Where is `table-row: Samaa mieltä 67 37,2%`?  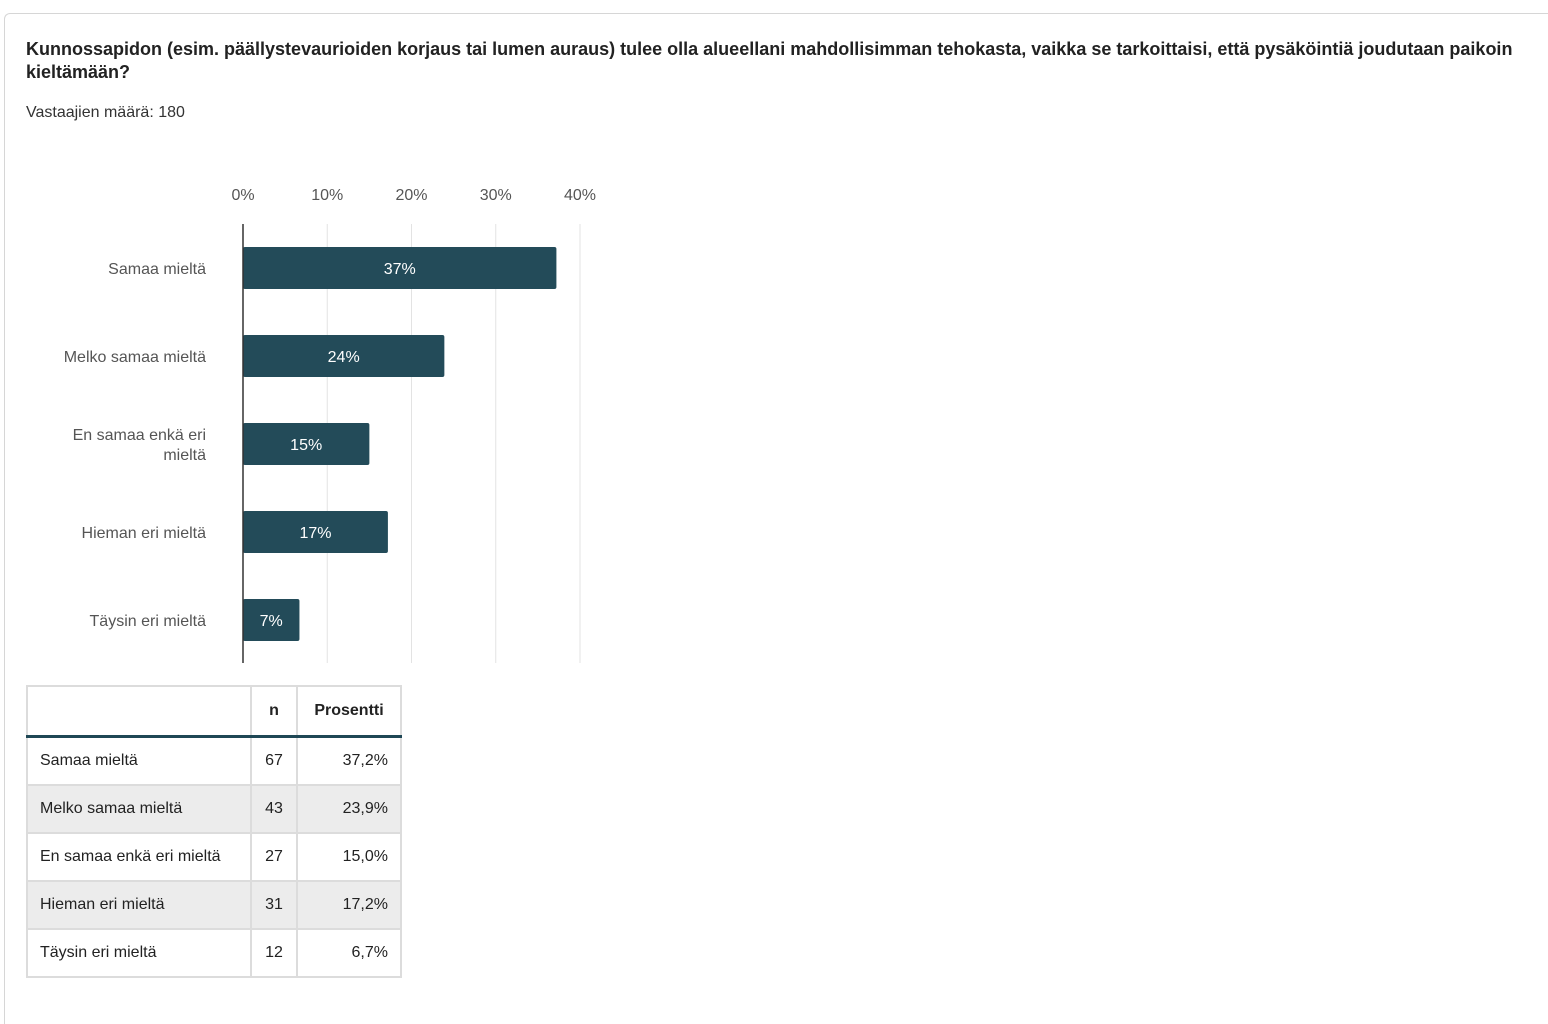 table-row: Samaa mieltä 67 37,2% is located at coordinates (214, 760).